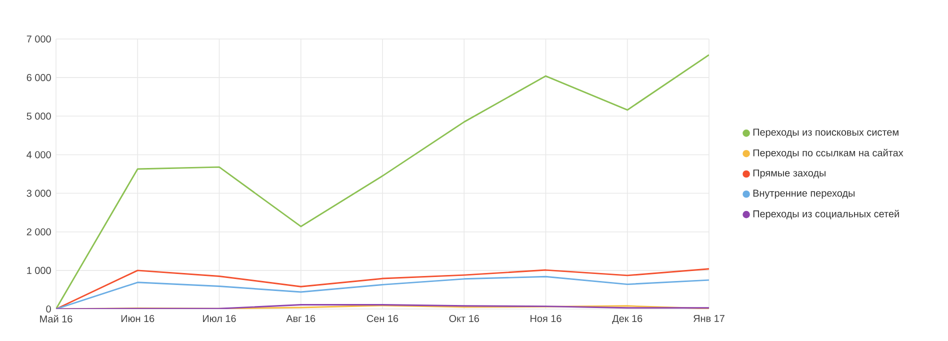 Image resolution: width=948 pixels, height=341 pixels. What do you see at coordinates (39, 270) in the screenshot?
I see `y-tick-label: 1 000` at bounding box center [39, 270].